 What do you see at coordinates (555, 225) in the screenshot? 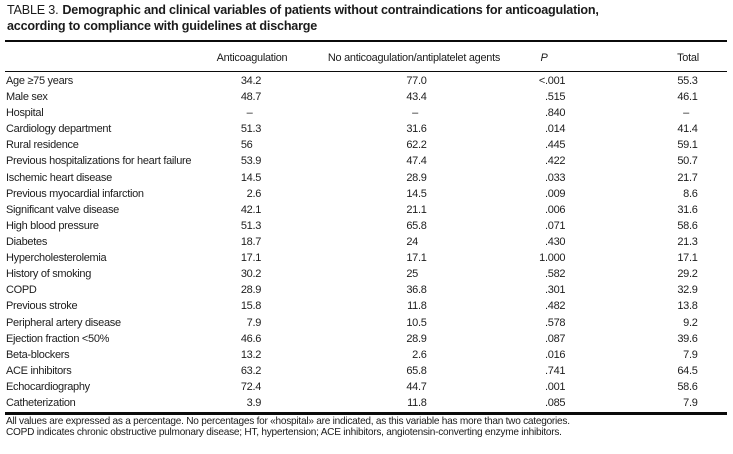
I see `cell-value: .071` at bounding box center [555, 225].